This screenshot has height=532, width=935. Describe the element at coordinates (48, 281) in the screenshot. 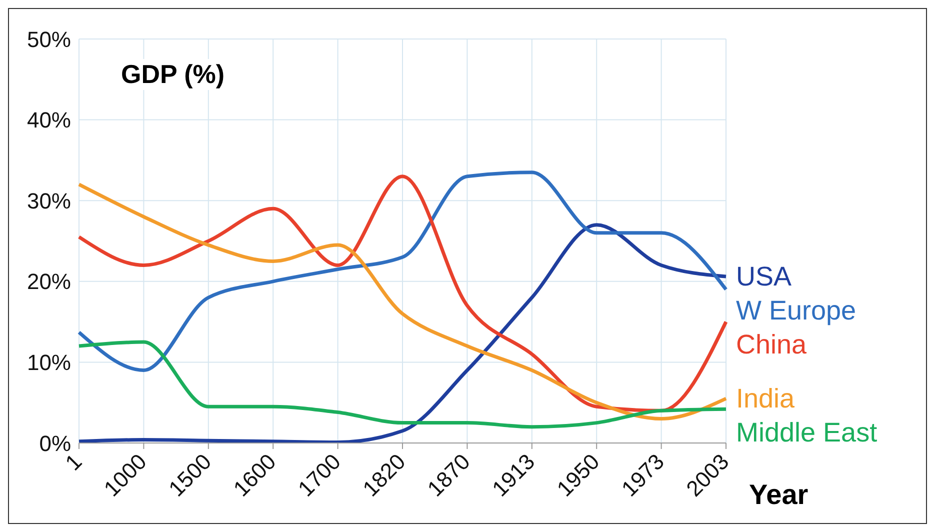

I see `y-tick-label: 20%` at that location.